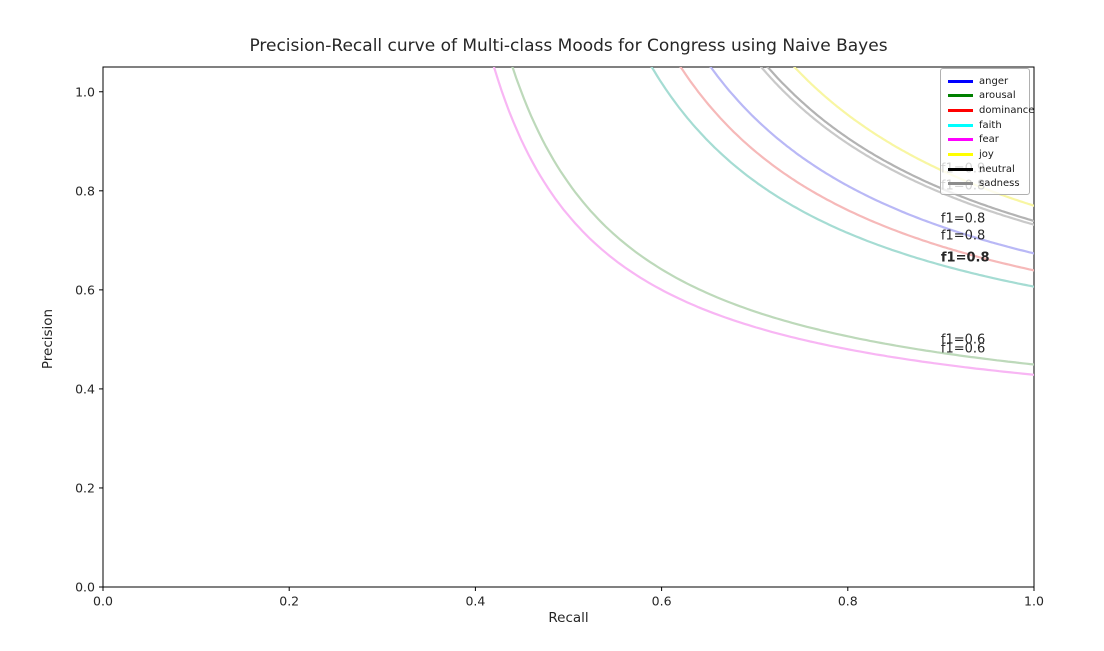  Describe the element at coordinates (960, 81) in the screenshot. I see `legend-line-anger` at that location.